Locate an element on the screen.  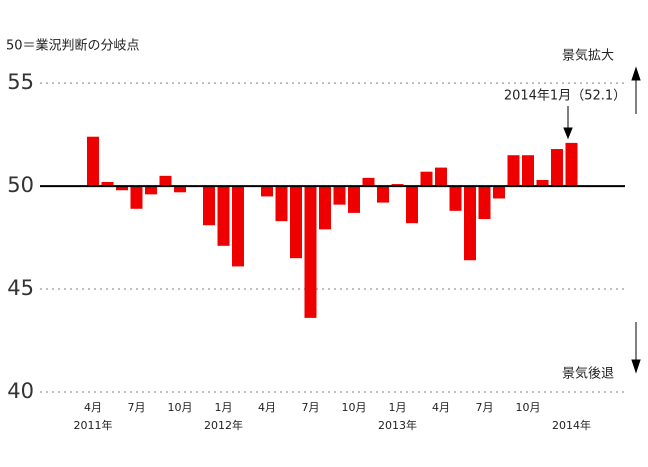
x-year-label: 2014年 is located at coordinates (571, 425).